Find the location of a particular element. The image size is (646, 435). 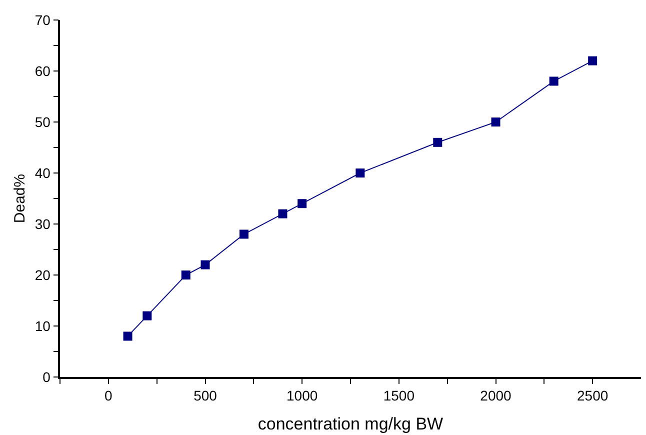

x-tick-label: 0 is located at coordinates (108, 396).